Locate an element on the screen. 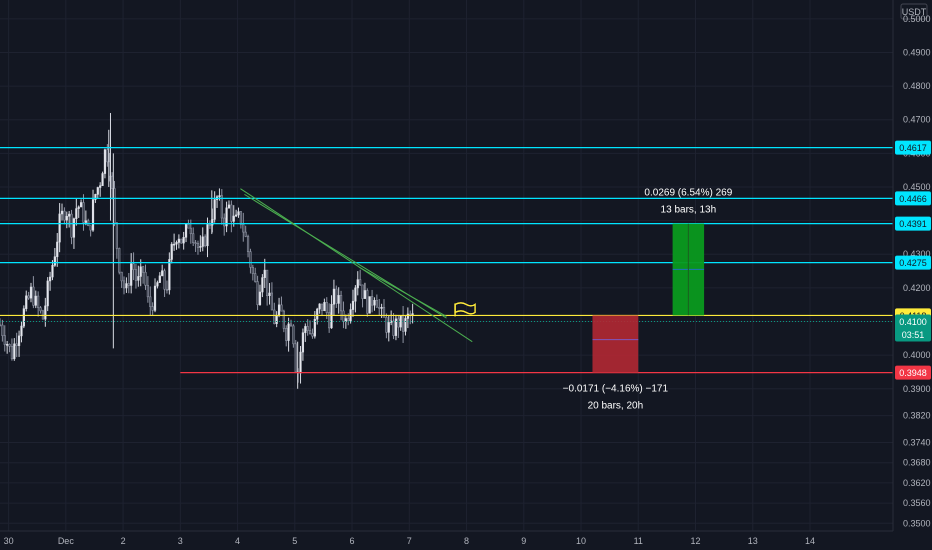  price-tick-label: 0.4500 is located at coordinates (917, 187).